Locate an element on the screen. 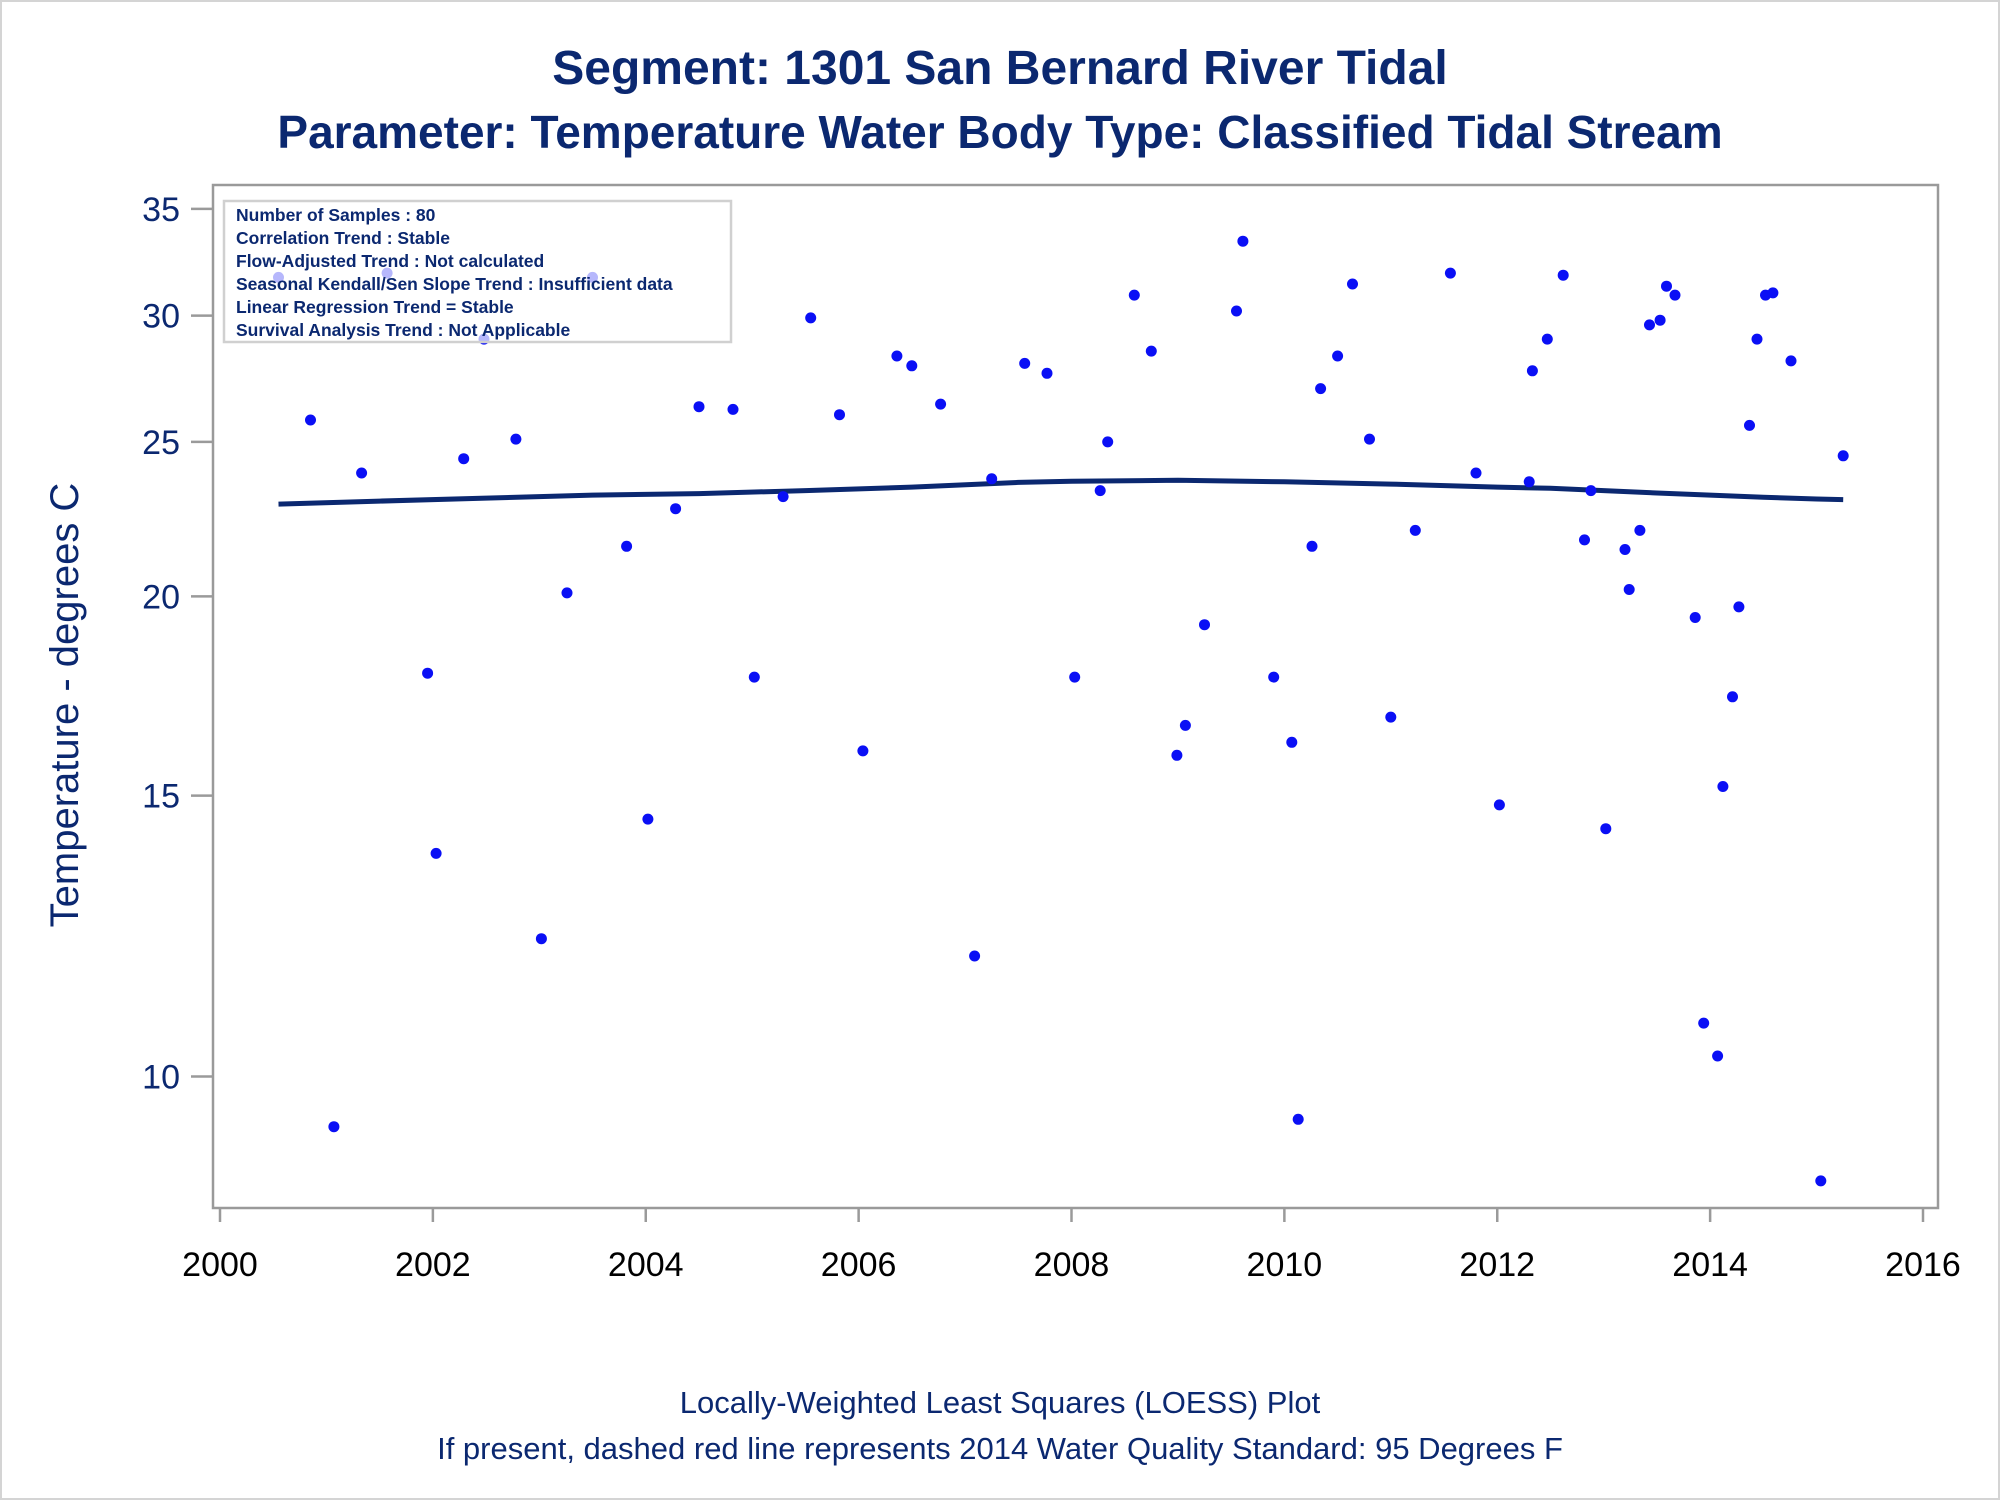  x-tick-label: 2006 is located at coordinates (859, 1265).